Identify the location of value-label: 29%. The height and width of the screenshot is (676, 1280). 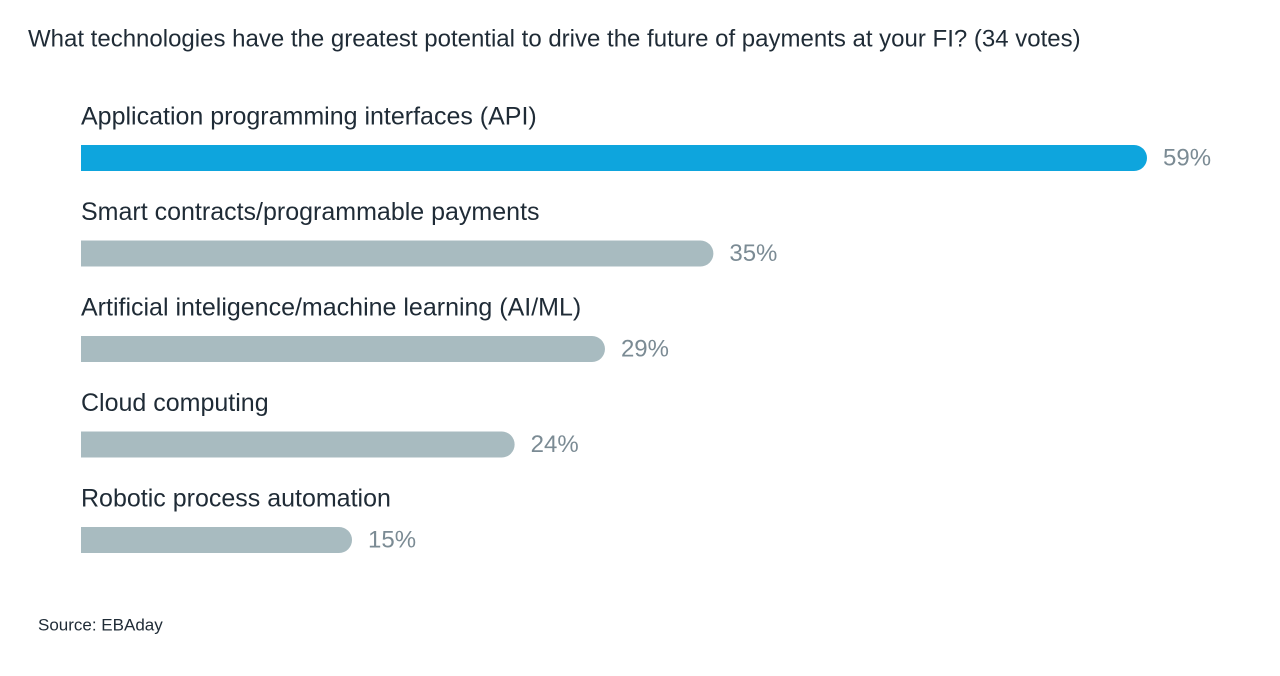
(645, 348).